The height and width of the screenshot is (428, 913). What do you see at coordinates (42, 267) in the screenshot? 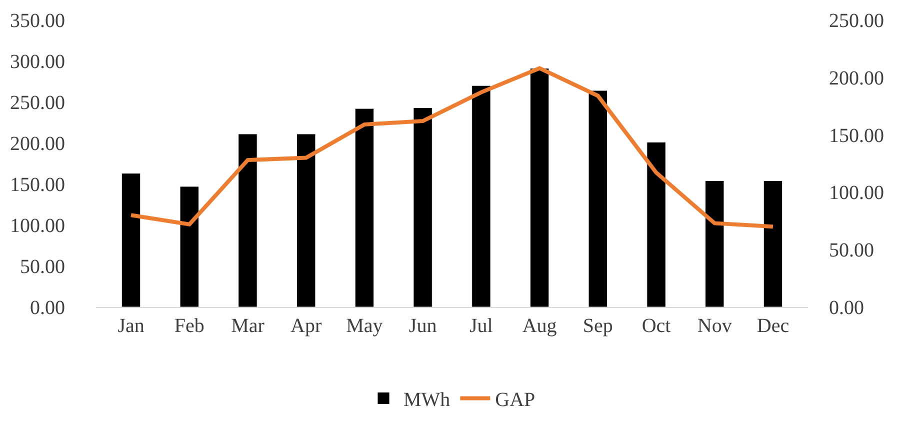
I see `y-tick-label: 50.00` at bounding box center [42, 267].